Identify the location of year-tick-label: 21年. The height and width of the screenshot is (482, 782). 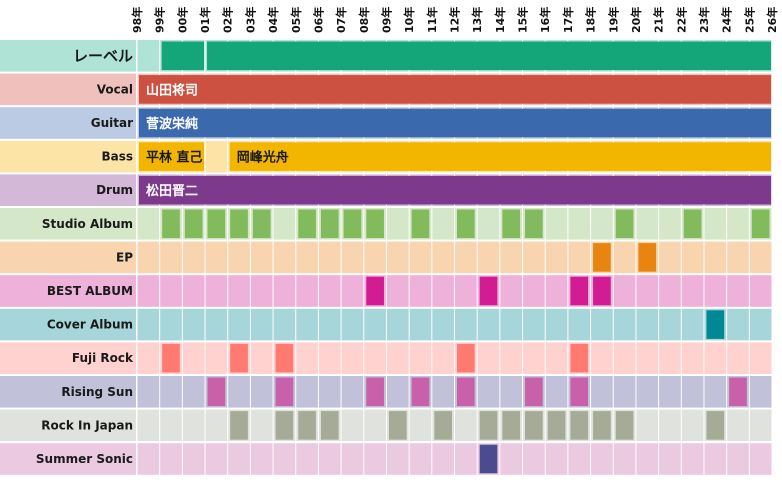
(659, 20).